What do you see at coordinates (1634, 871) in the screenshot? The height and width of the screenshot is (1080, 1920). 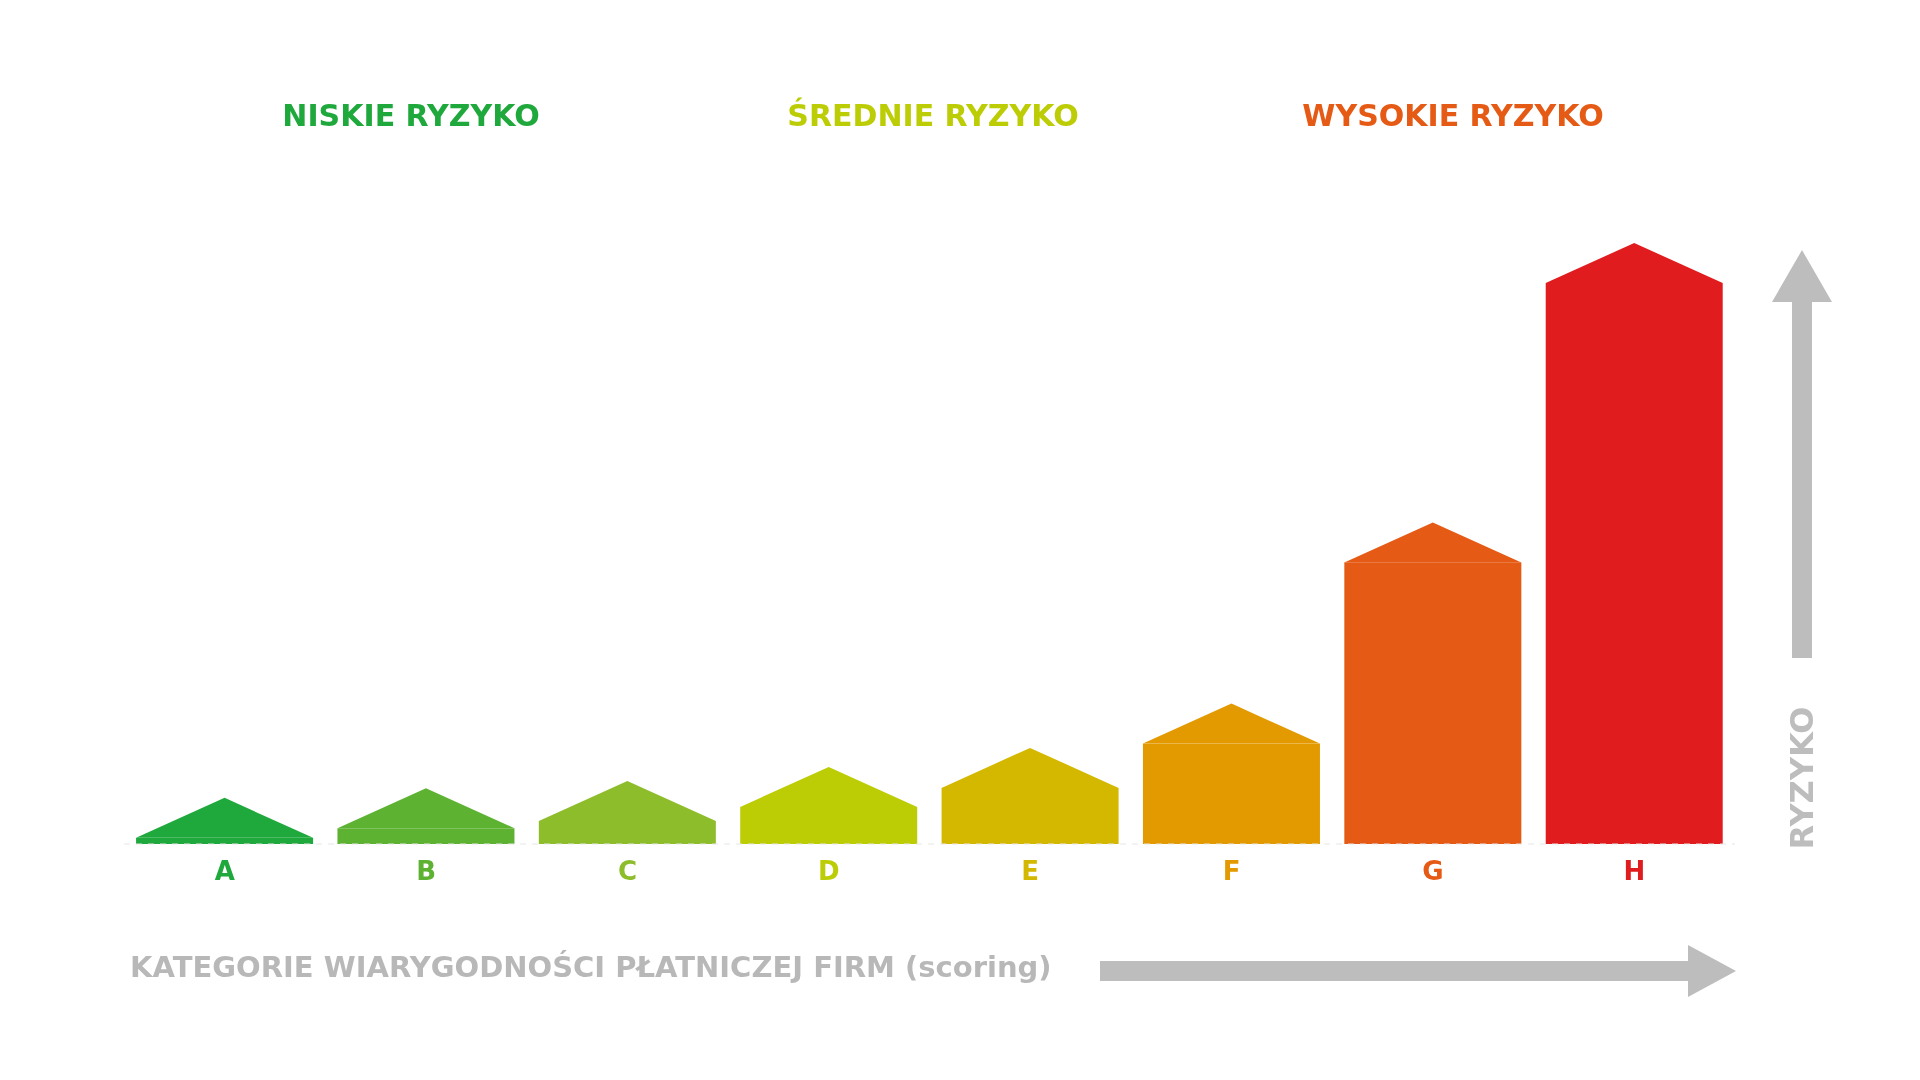 I see `x-tick-label: H` at bounding box center [1634, 871].